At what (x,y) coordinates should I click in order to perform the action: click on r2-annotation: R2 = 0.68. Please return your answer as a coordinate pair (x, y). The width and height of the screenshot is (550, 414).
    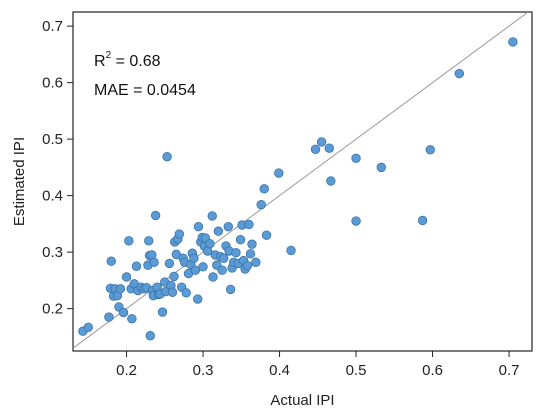
    Looking at the image, I should click on (127, 60).